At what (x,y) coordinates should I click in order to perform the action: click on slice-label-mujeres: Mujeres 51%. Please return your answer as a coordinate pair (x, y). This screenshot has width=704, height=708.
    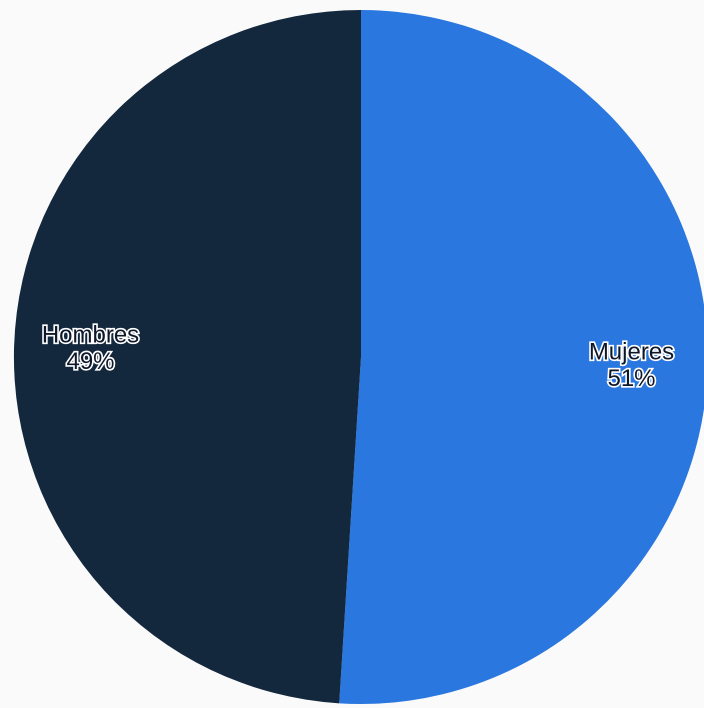
    Looking at the image, I should click on (631, 365).